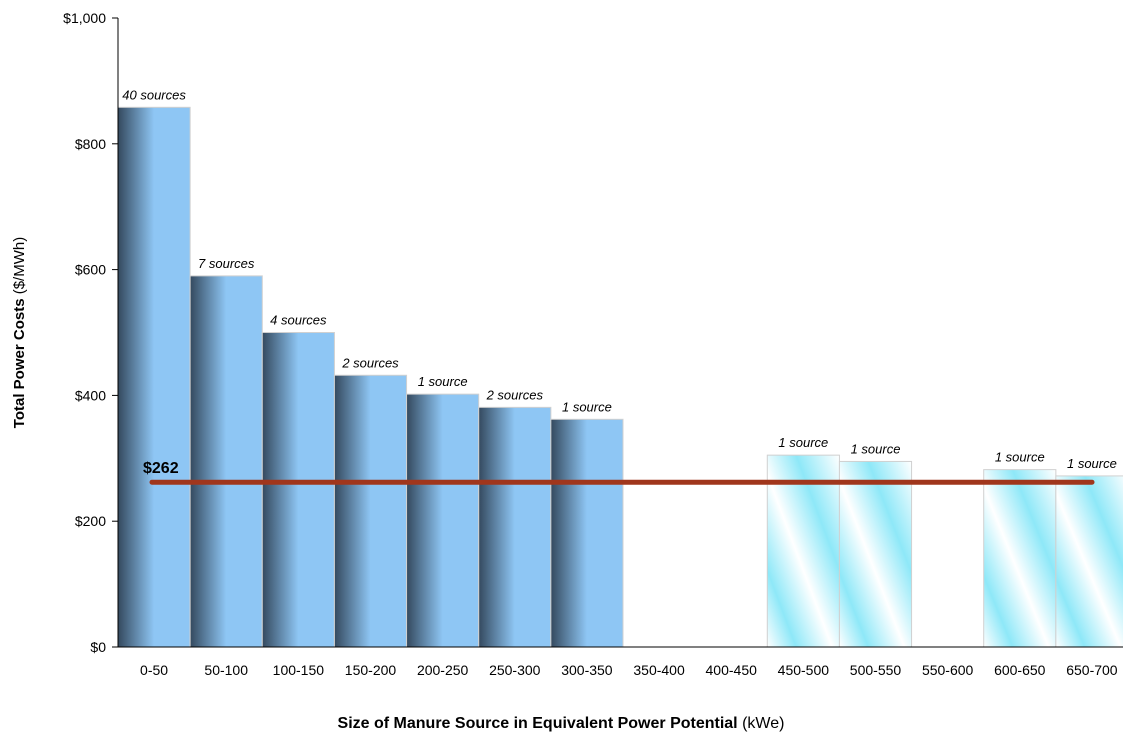 This screenshot has height=742, width=1123. I want to click on bar-count-label: 4 sources, so click(298, 320).